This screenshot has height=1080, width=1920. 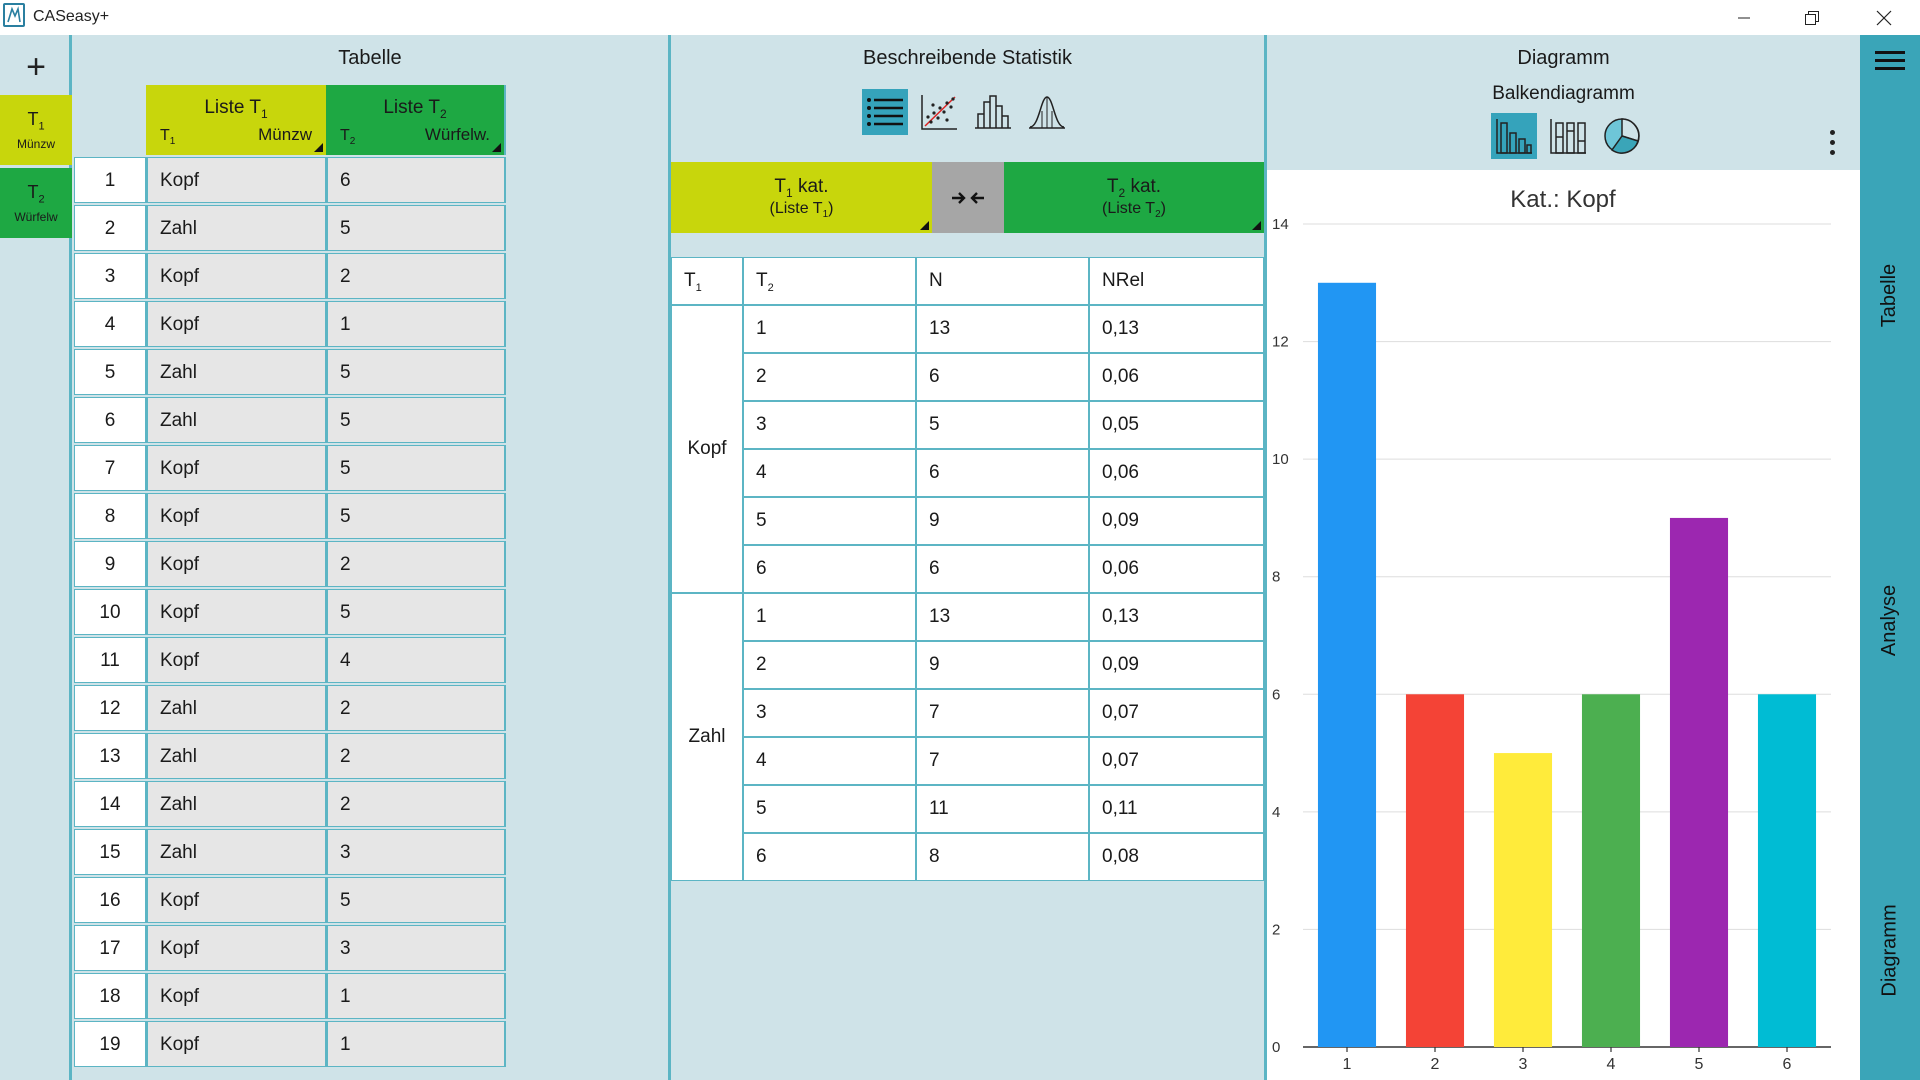 What do you see at coordinates (829, 281) in the screenshot?
I see `freq-header-t2: T2` at bounding box center [829, 281].